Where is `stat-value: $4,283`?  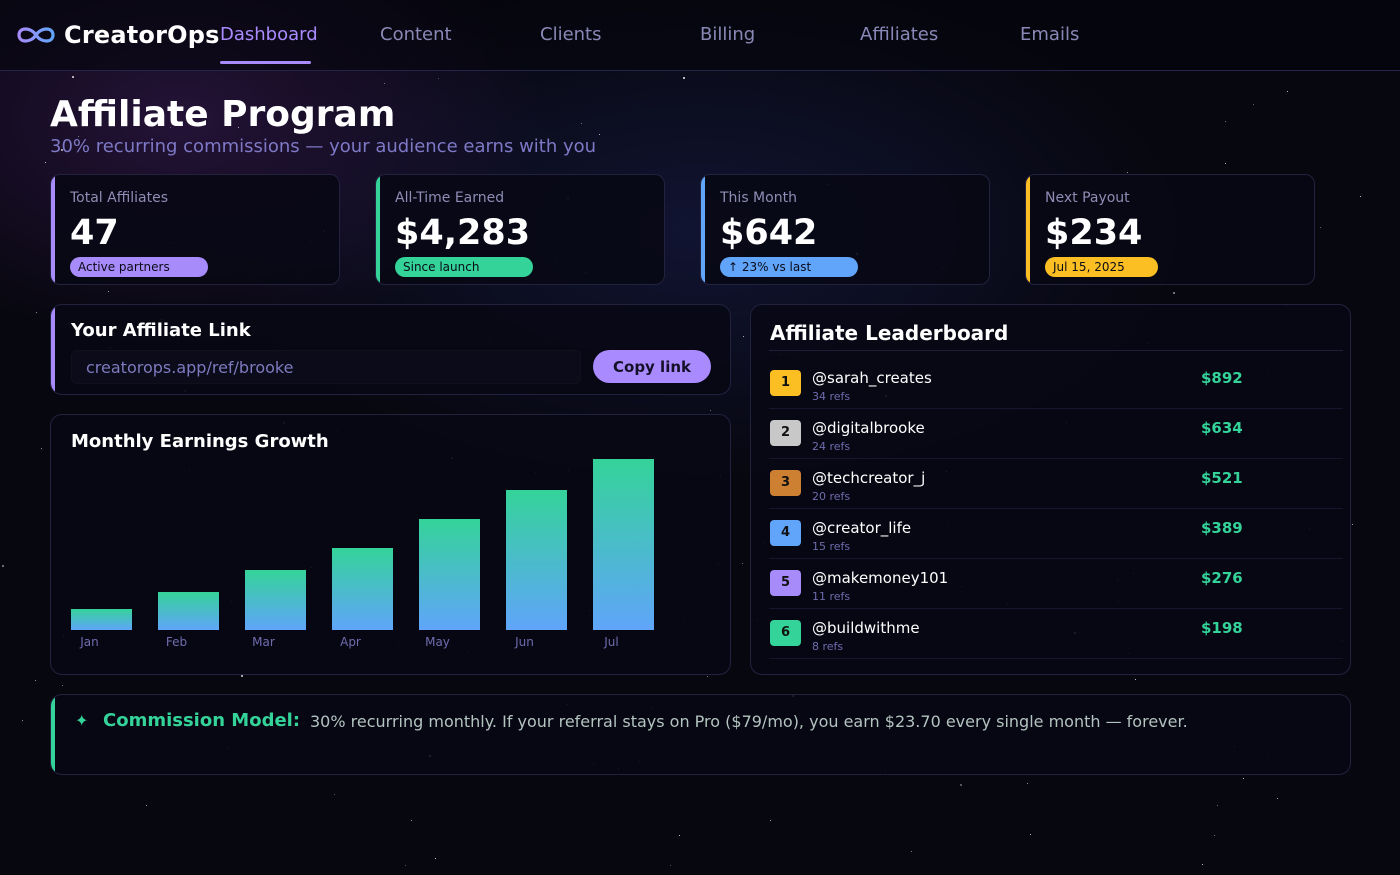
stat-value: $4,283 is located at coordinates (463, 233).